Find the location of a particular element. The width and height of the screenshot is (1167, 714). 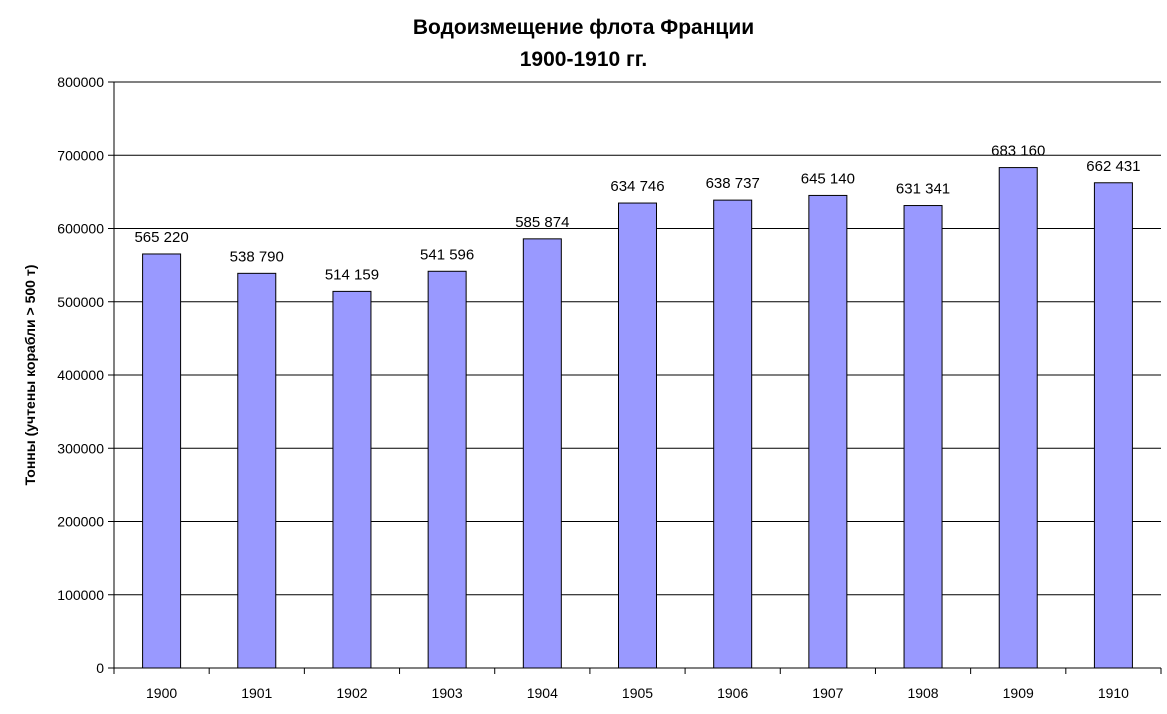

data-label: 683 160 is located at coordinates (1018, 151).